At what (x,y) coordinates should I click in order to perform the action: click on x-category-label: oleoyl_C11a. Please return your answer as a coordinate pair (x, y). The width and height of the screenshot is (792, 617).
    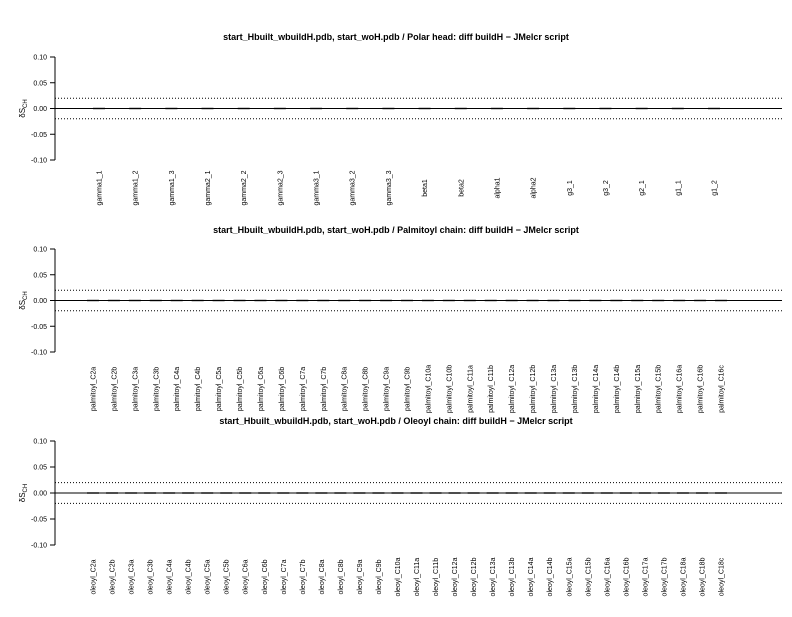
    Looking at the image, I should click on (417, 577).